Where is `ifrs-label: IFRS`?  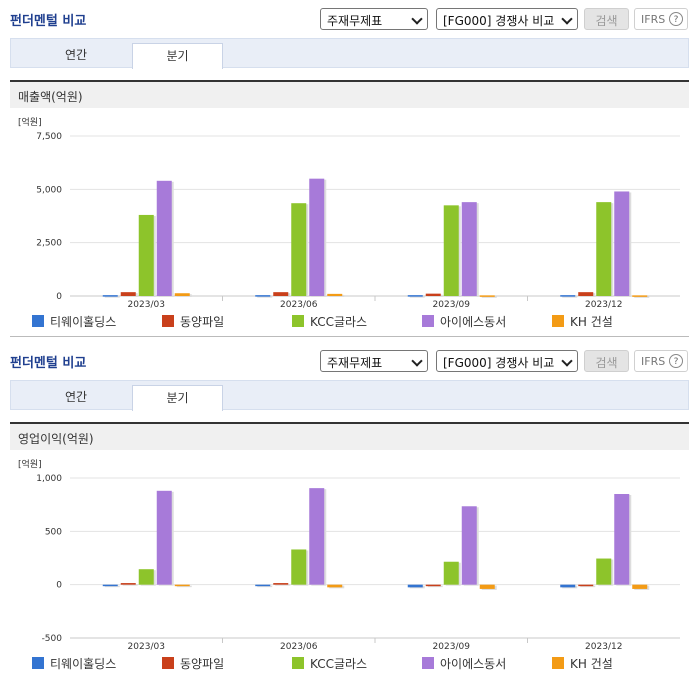 ifrs-label: IFRS is located at coordinates (653, 19).